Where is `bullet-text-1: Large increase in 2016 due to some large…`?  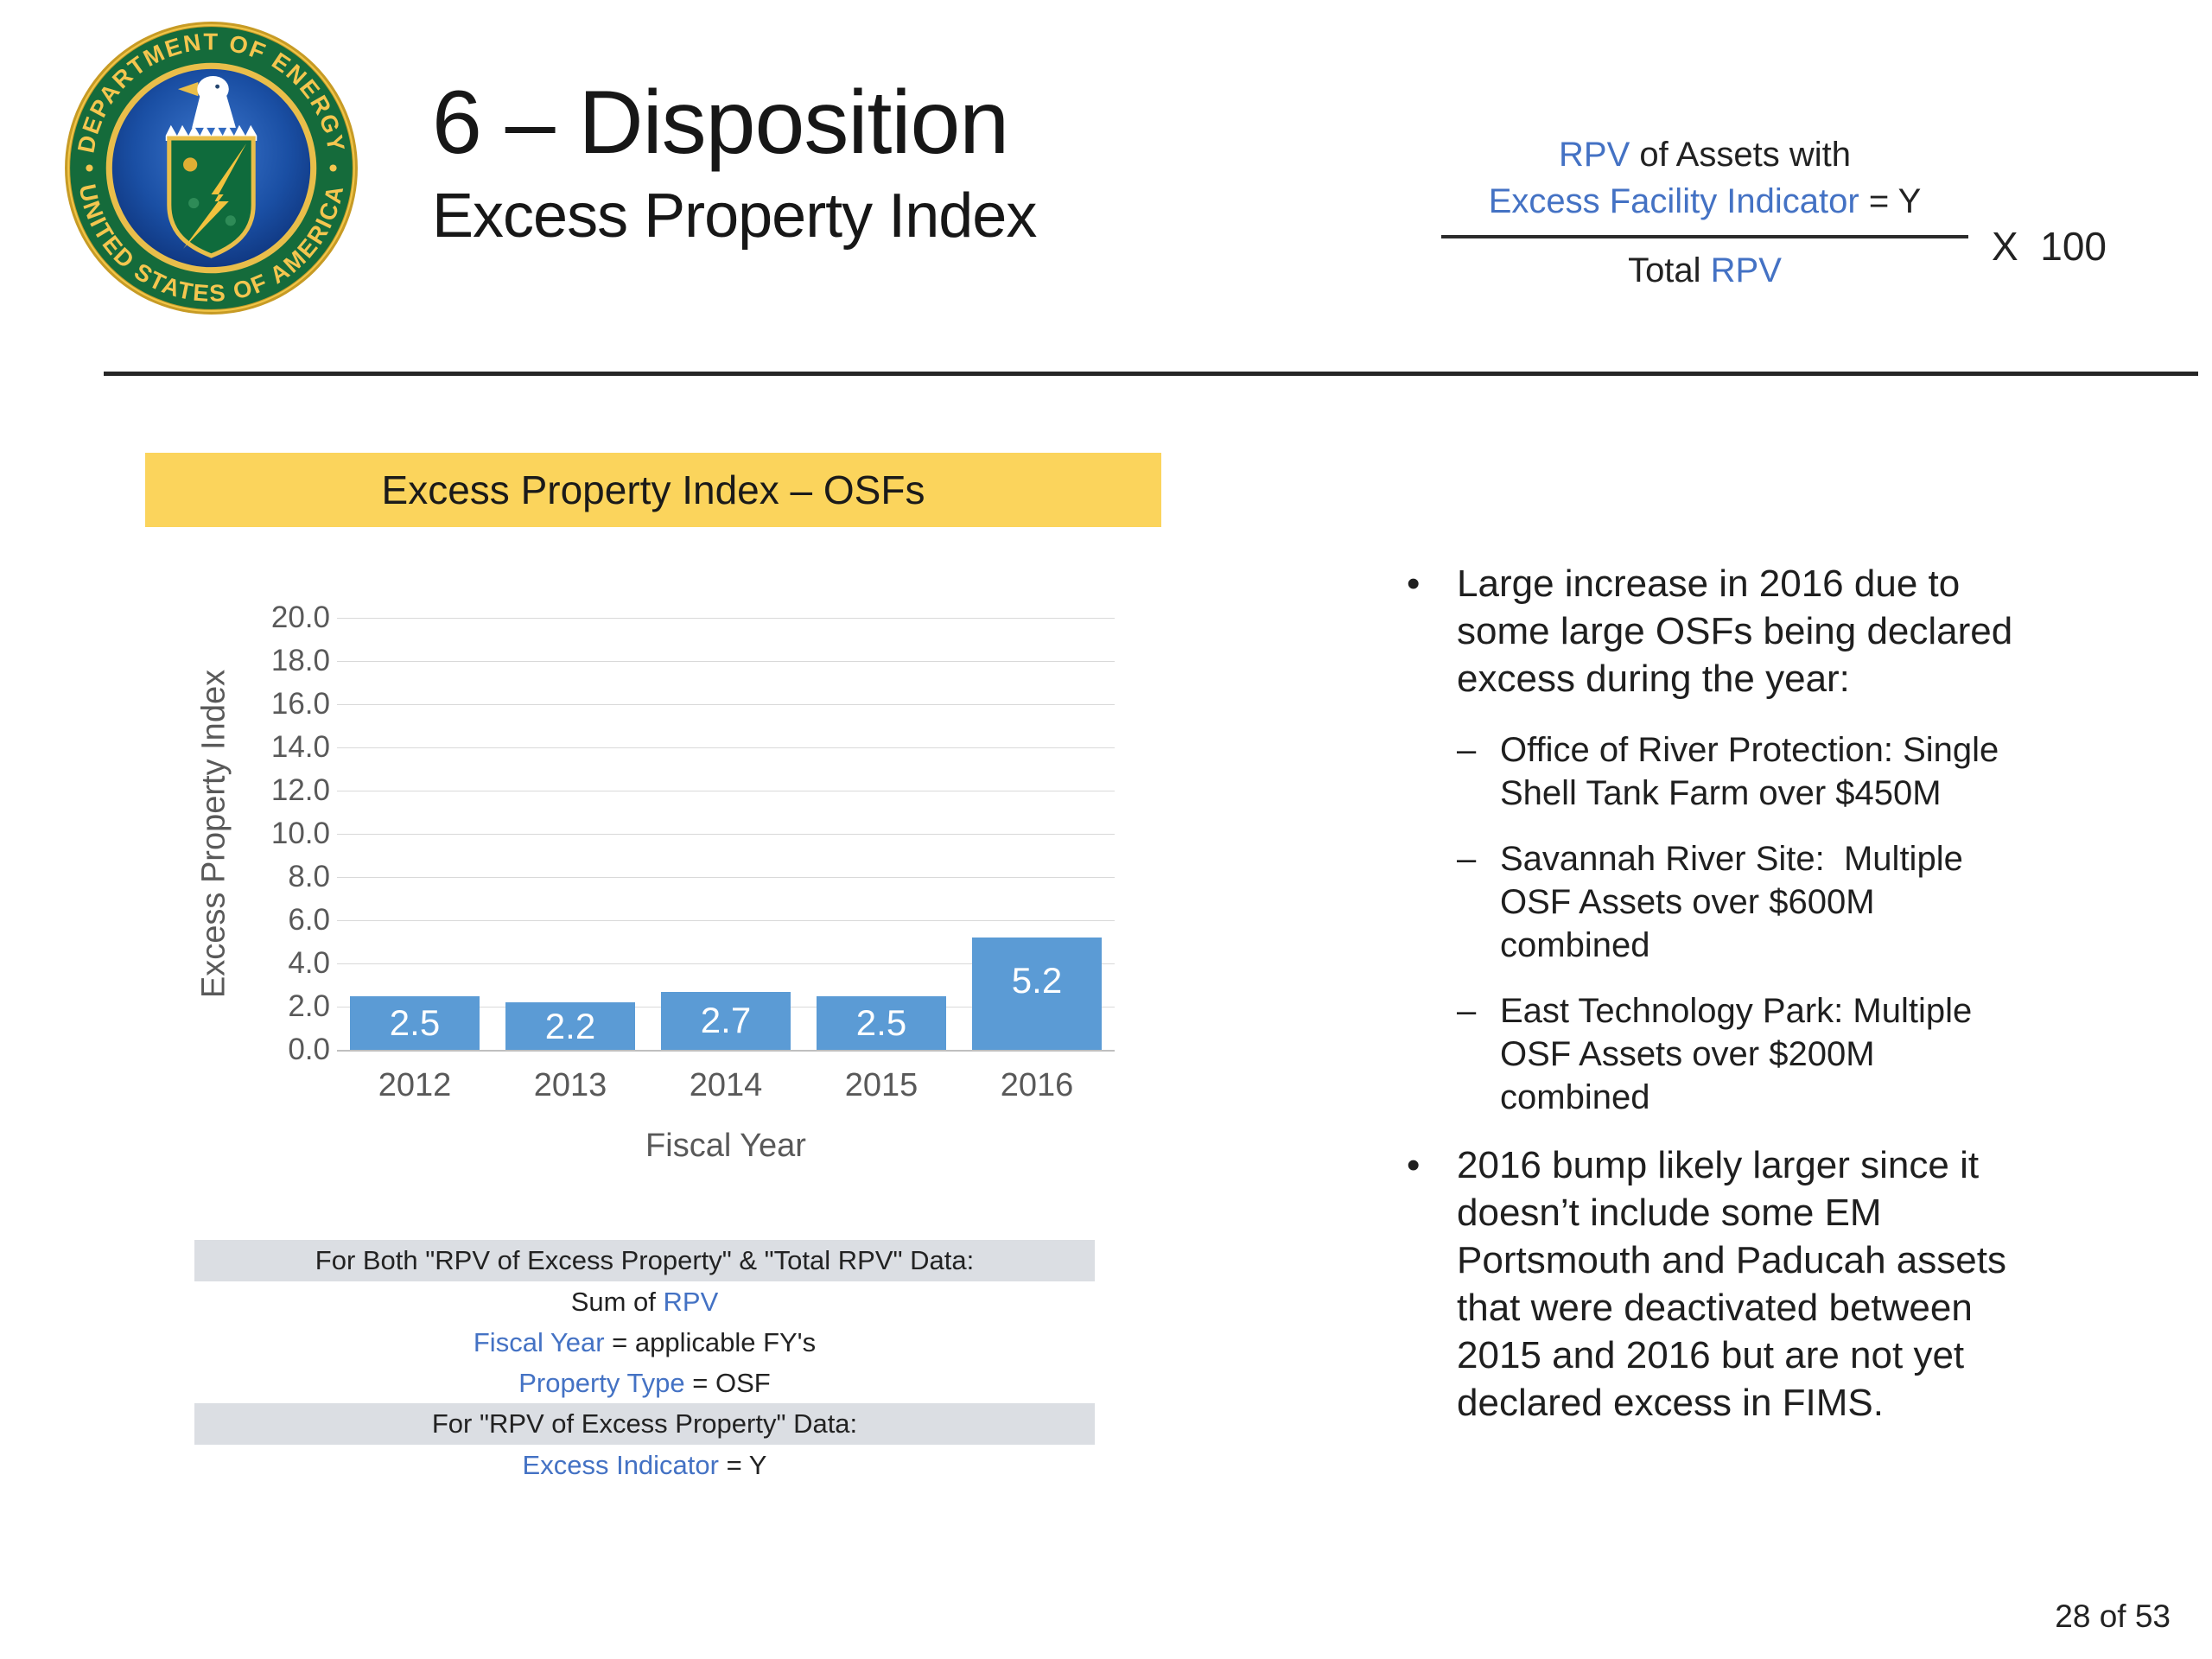 bullet-text-1: Large increase in 2016 due to some large… is located at coordinates (1740, 631).